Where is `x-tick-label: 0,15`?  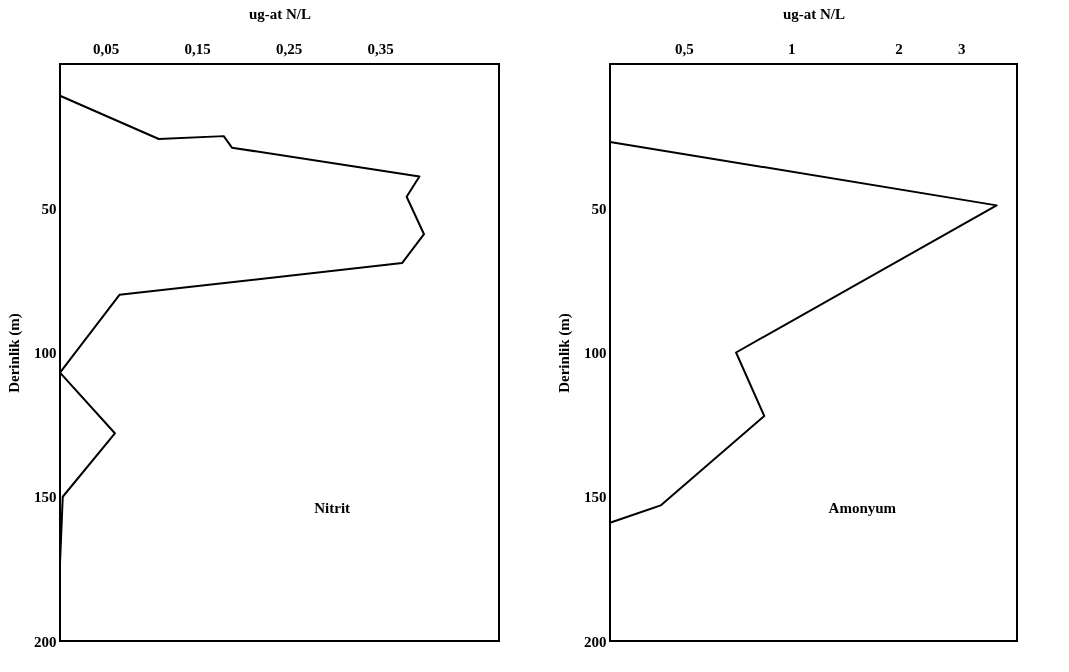 x-tick-label: 0,15 is located at coordinates (197, 48).